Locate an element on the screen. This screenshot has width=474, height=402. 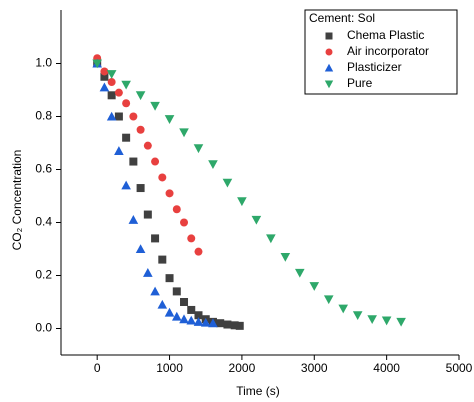
x-tick-label: 5000 is located at coordinates (459, 368).